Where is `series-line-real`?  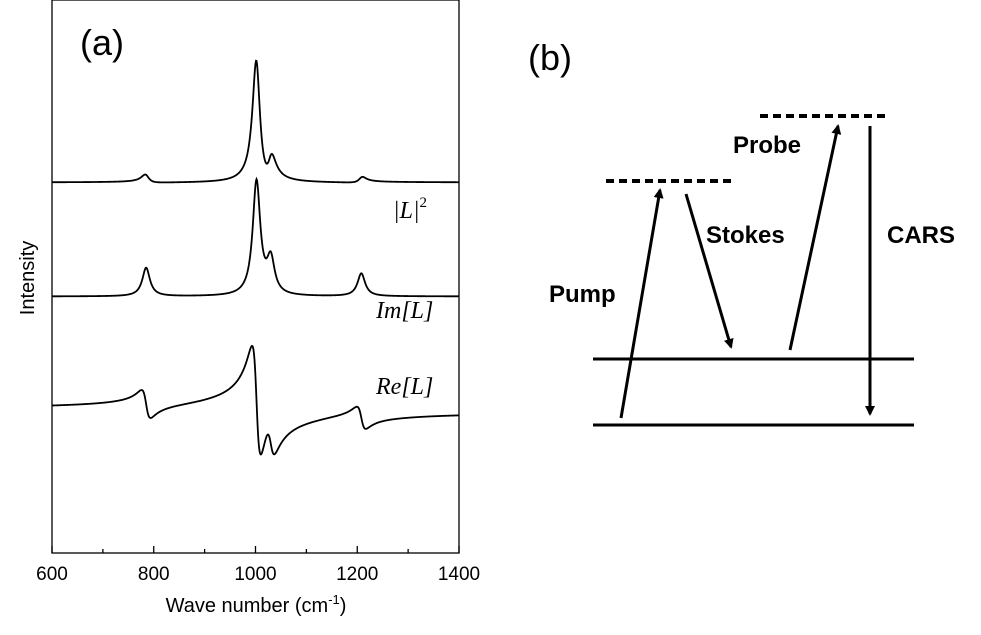 series-line-real is located at coordinates (255, 400).